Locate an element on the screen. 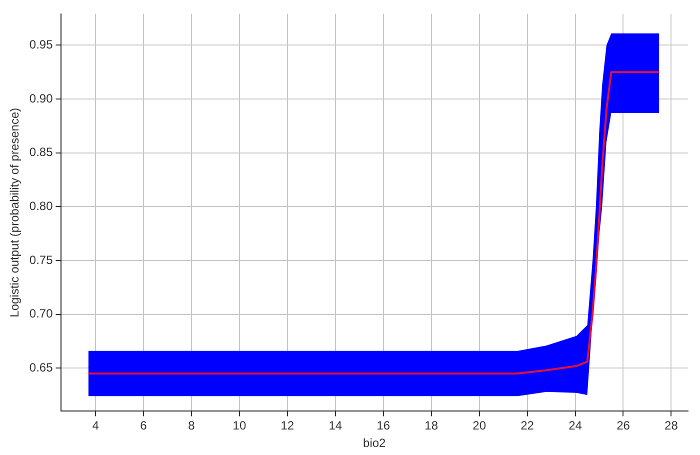 The width and height of the screenshot is (700, 455). x-tick-label: 24 is located at coordinates (575, 425).